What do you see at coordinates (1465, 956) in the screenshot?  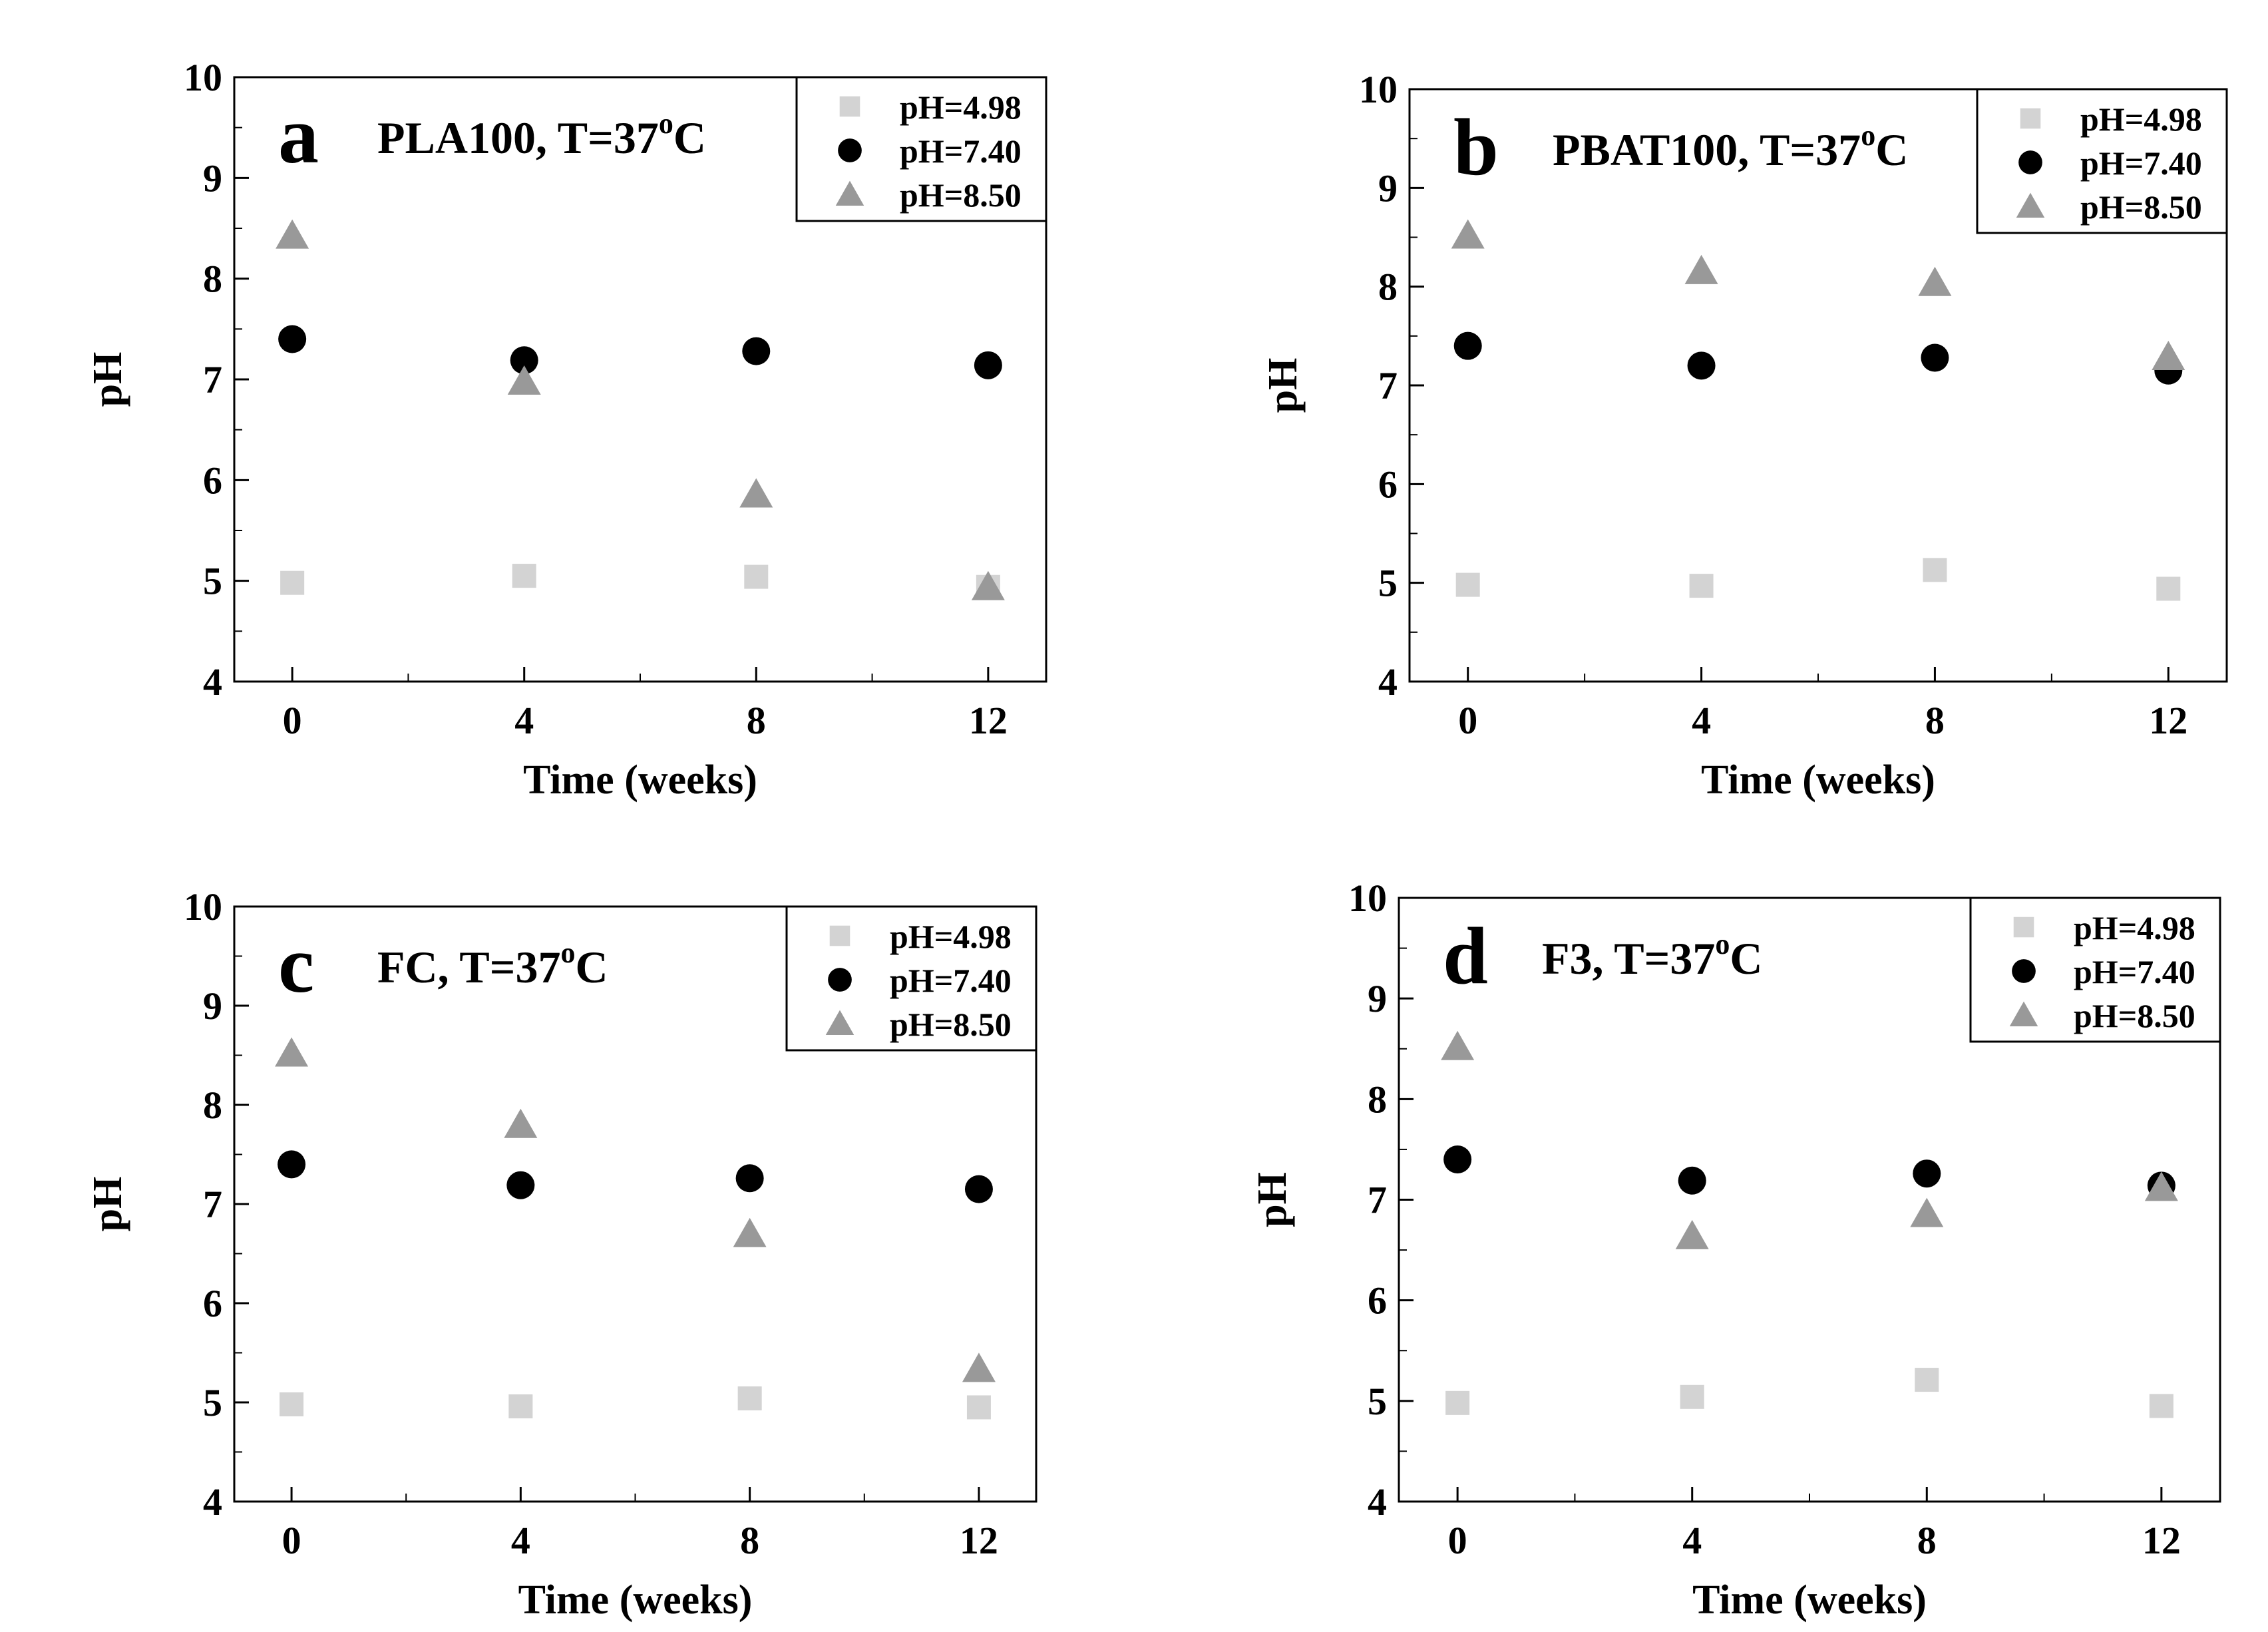 I see `panel-letter: d` at bounding box center [1465, 956].